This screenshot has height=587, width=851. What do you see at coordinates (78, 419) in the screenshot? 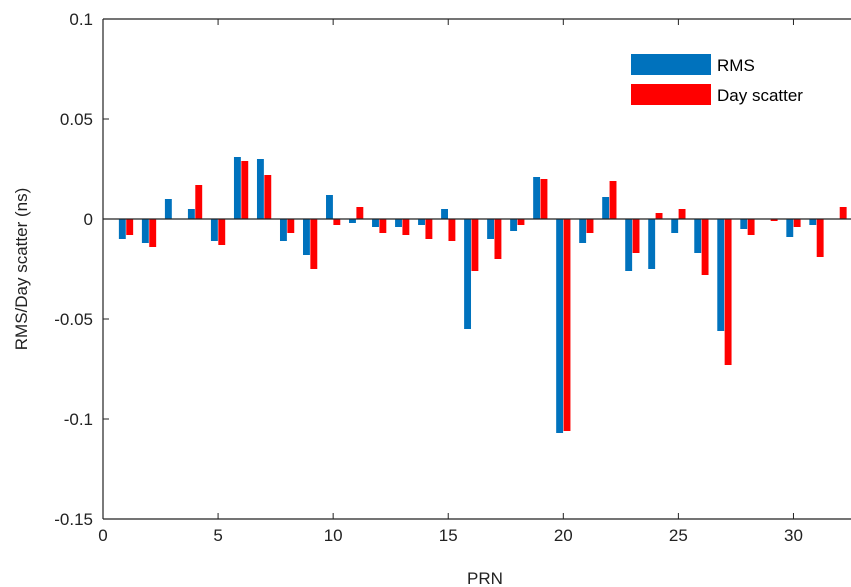
I see `y-tick-label: -0.1` at bounding box center [78, 419].